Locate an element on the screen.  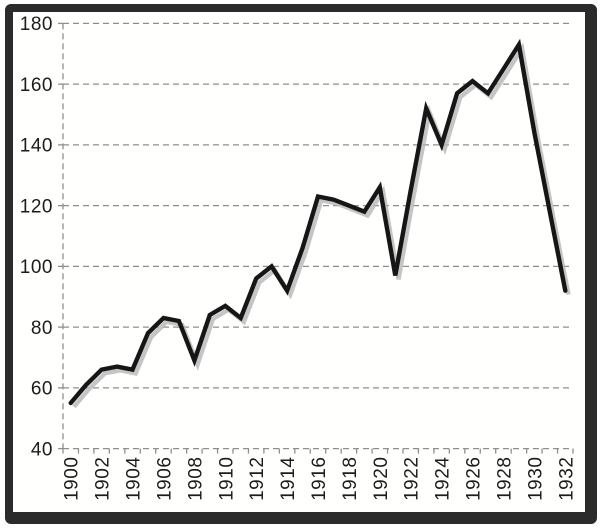
y-tick-label: 100 is located at coordinates (36, 267).